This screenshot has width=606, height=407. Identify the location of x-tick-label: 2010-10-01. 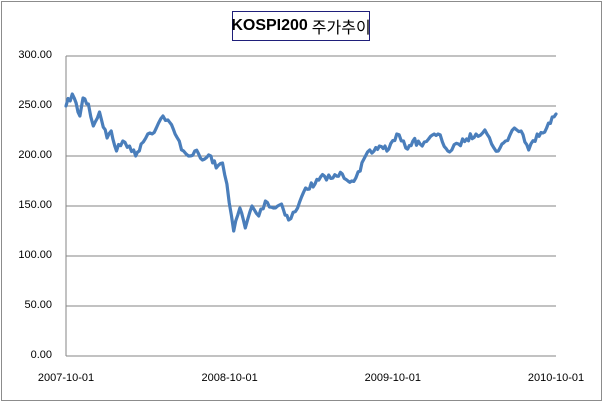
(556, 378).